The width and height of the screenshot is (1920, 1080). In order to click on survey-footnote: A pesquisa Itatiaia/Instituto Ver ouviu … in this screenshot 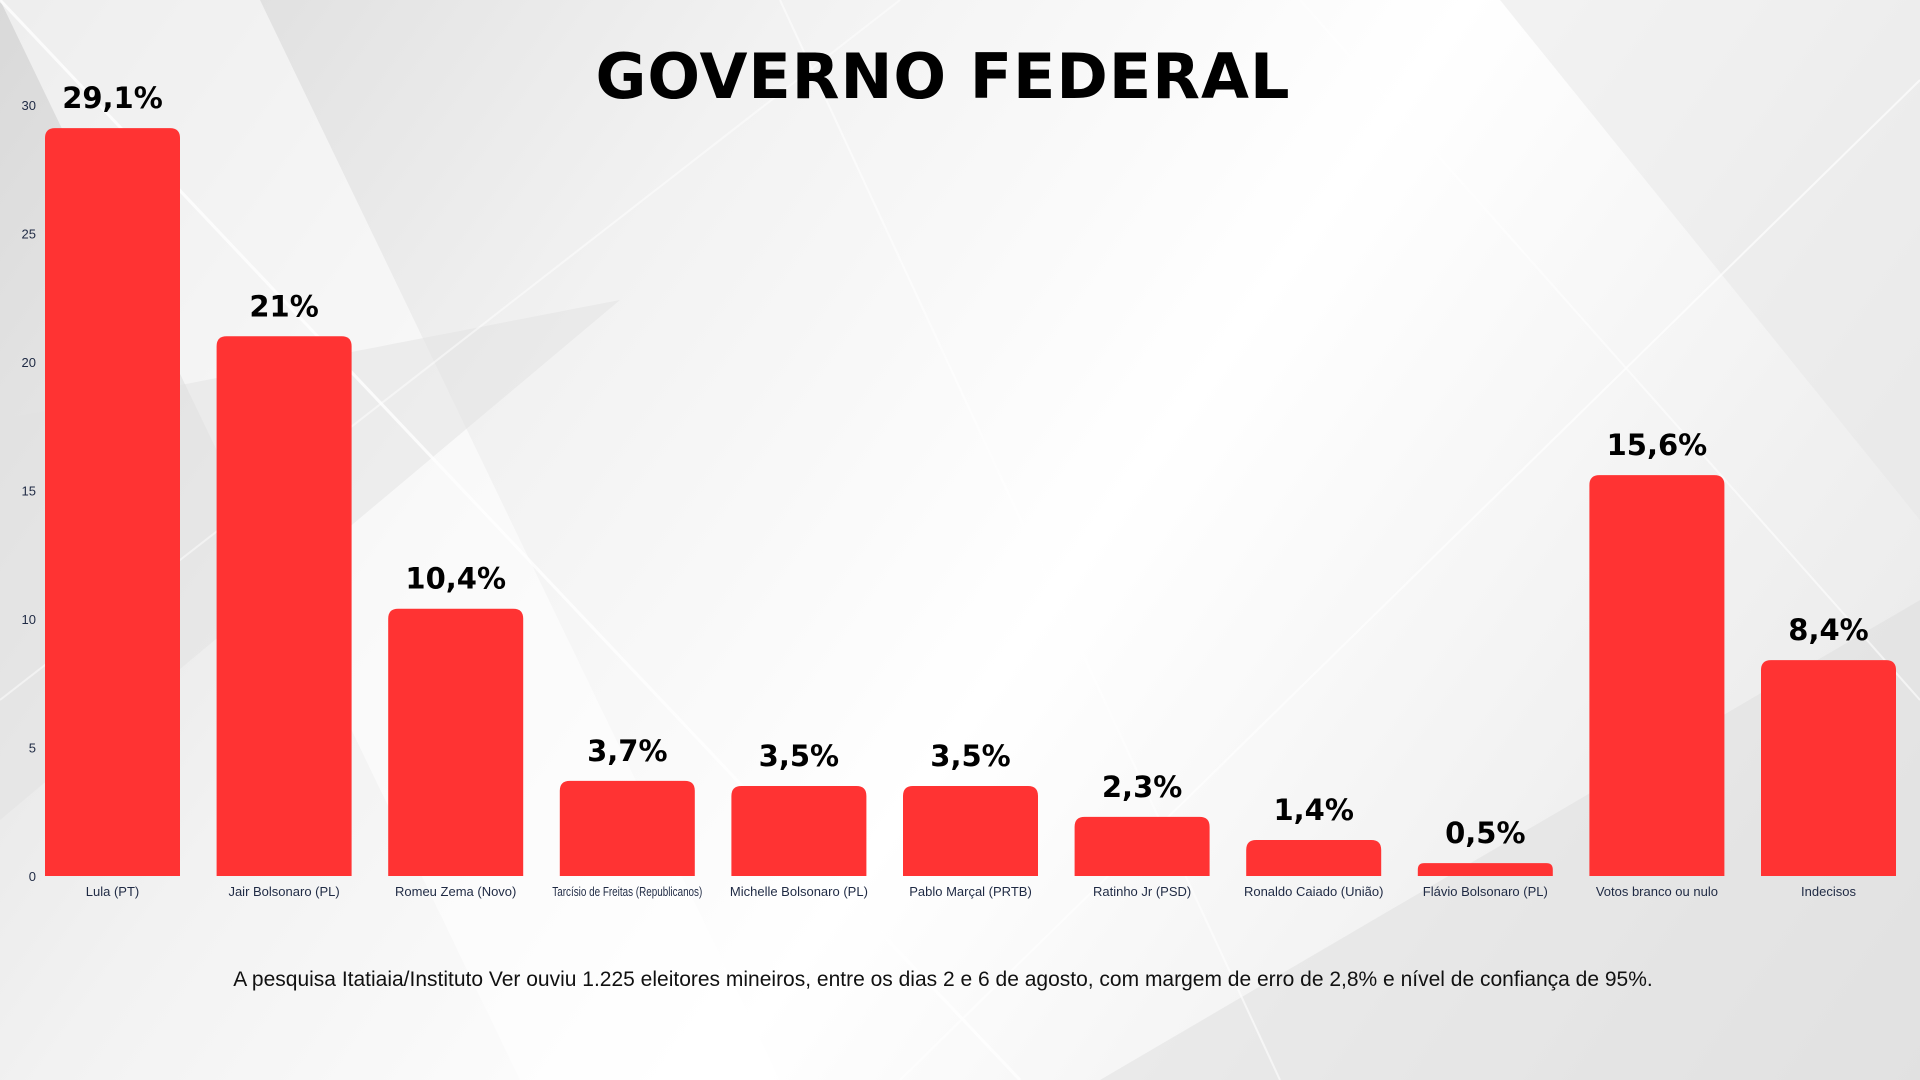, I will do `click(943, 979)`.